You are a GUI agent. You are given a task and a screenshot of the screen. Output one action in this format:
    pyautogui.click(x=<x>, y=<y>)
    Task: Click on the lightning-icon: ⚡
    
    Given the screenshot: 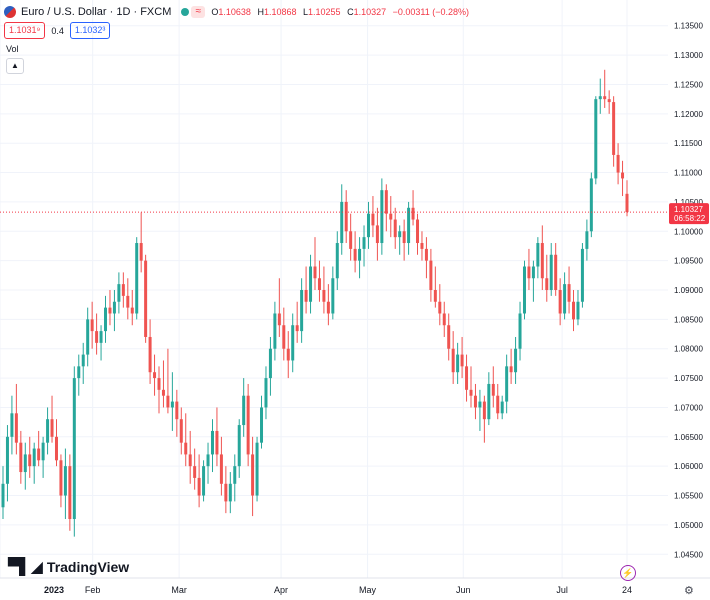 What is the action you would take?
    pyautogui.click(x=628, y=573)
    